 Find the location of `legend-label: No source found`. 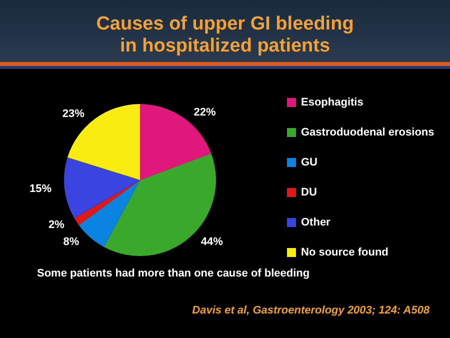

legend-label: No source found is located at coordinates (344, 252).